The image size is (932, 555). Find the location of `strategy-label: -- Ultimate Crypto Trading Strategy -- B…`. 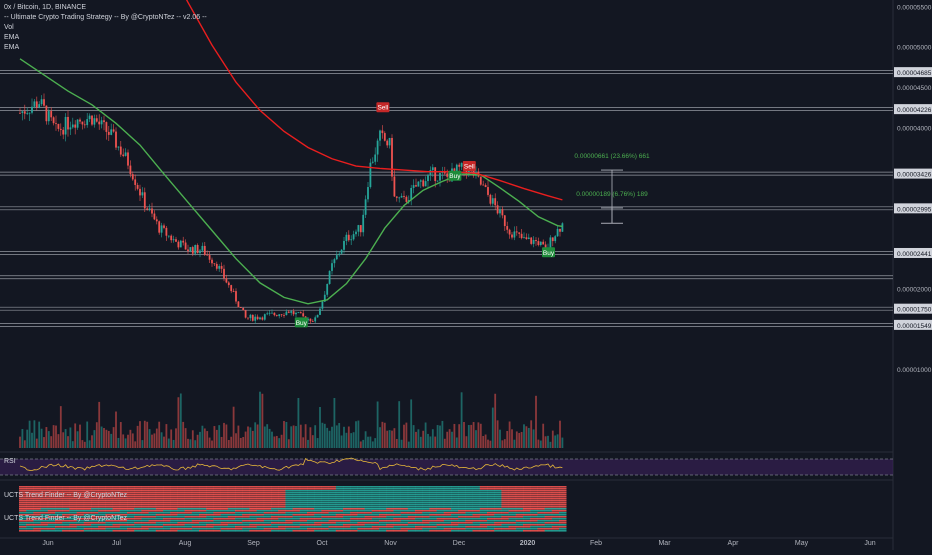

strategy-label: -- Ultimate Crypto Trading Strategy -- B… is located at coordinates (105, 17).